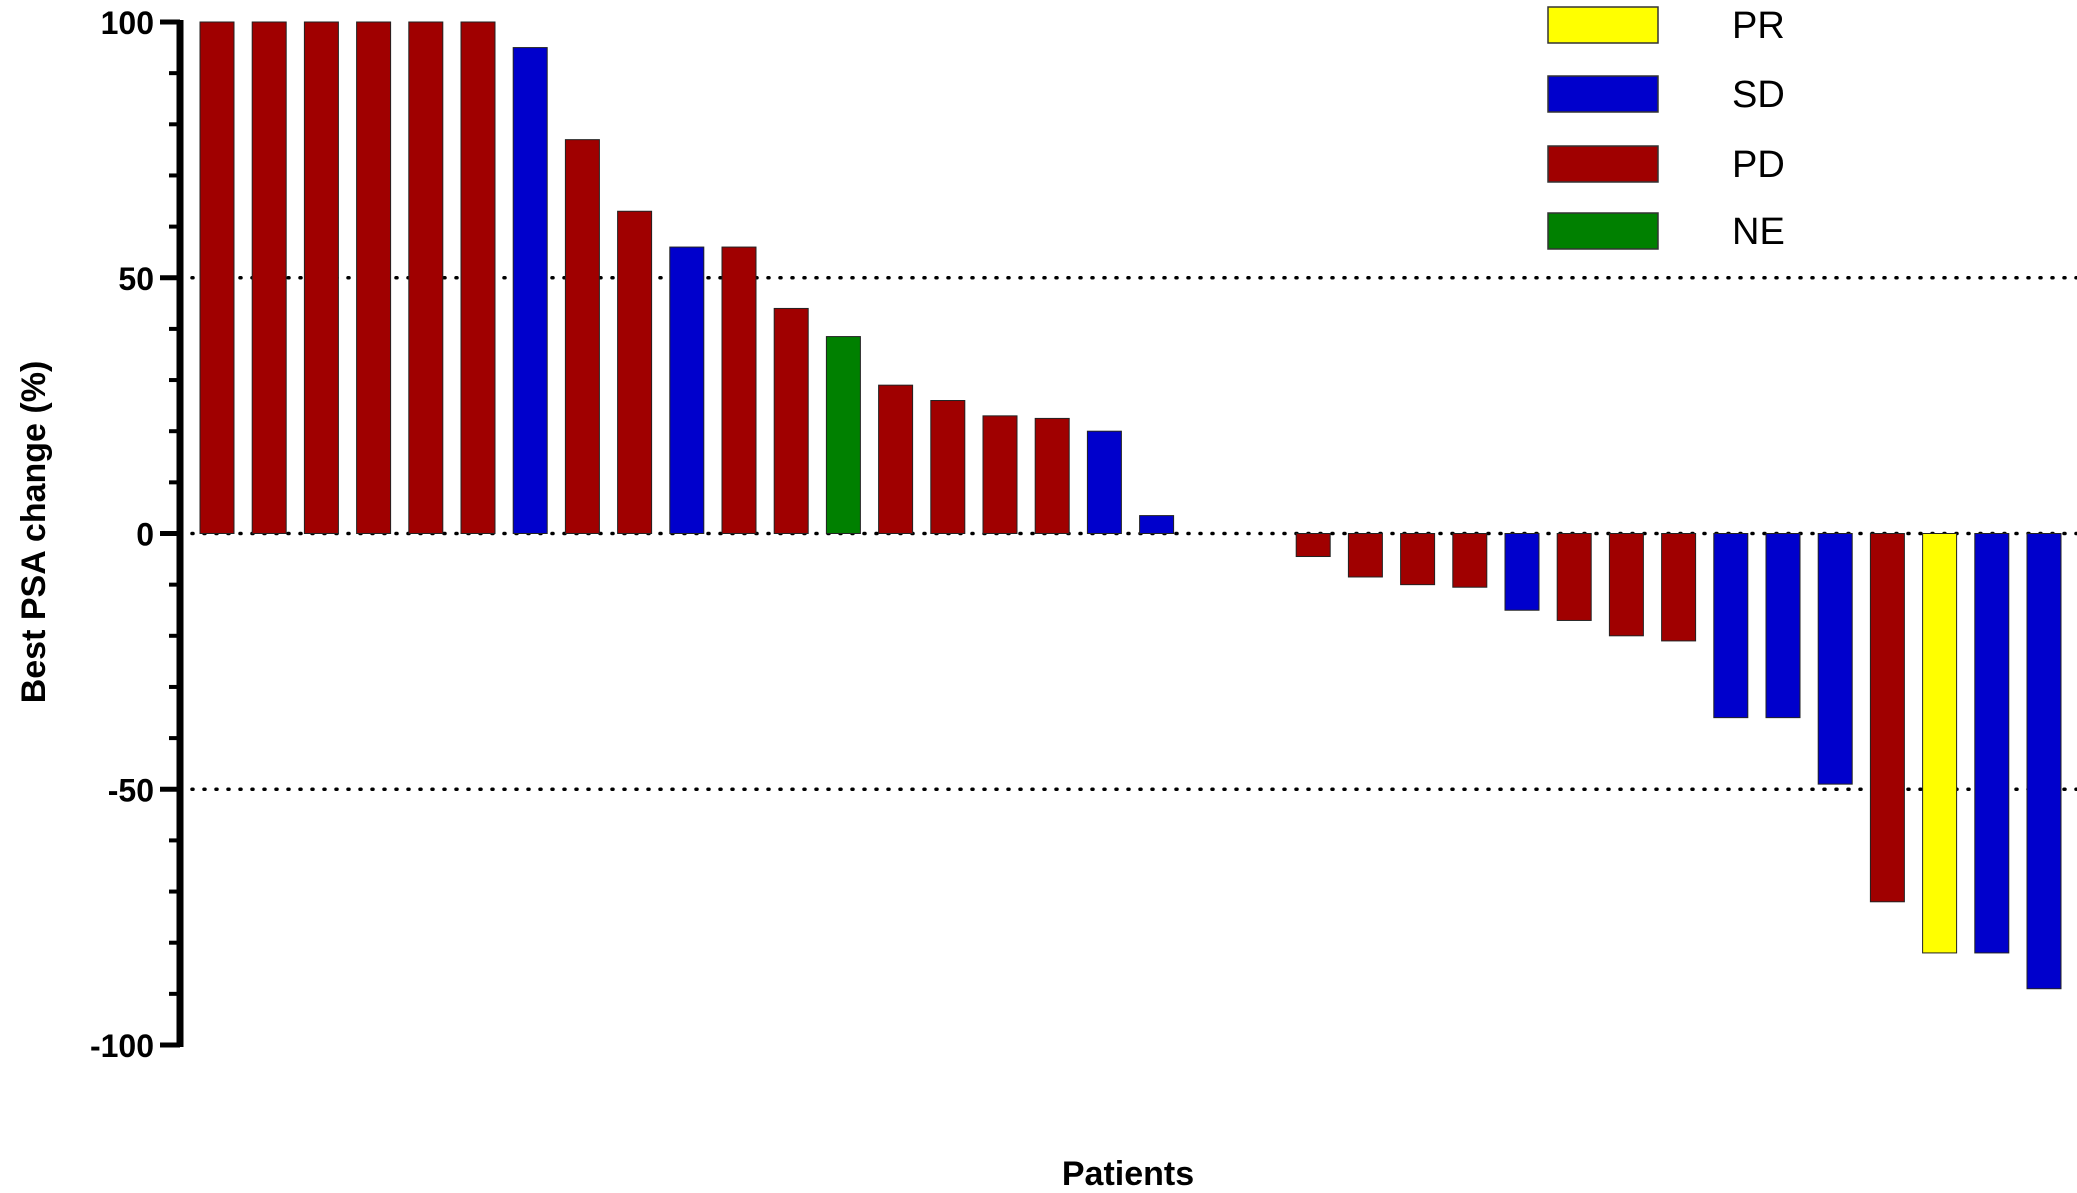 This screenshot has height=1193, width=2077. I want to click on y-tick-label: 0, so click(145, 535).